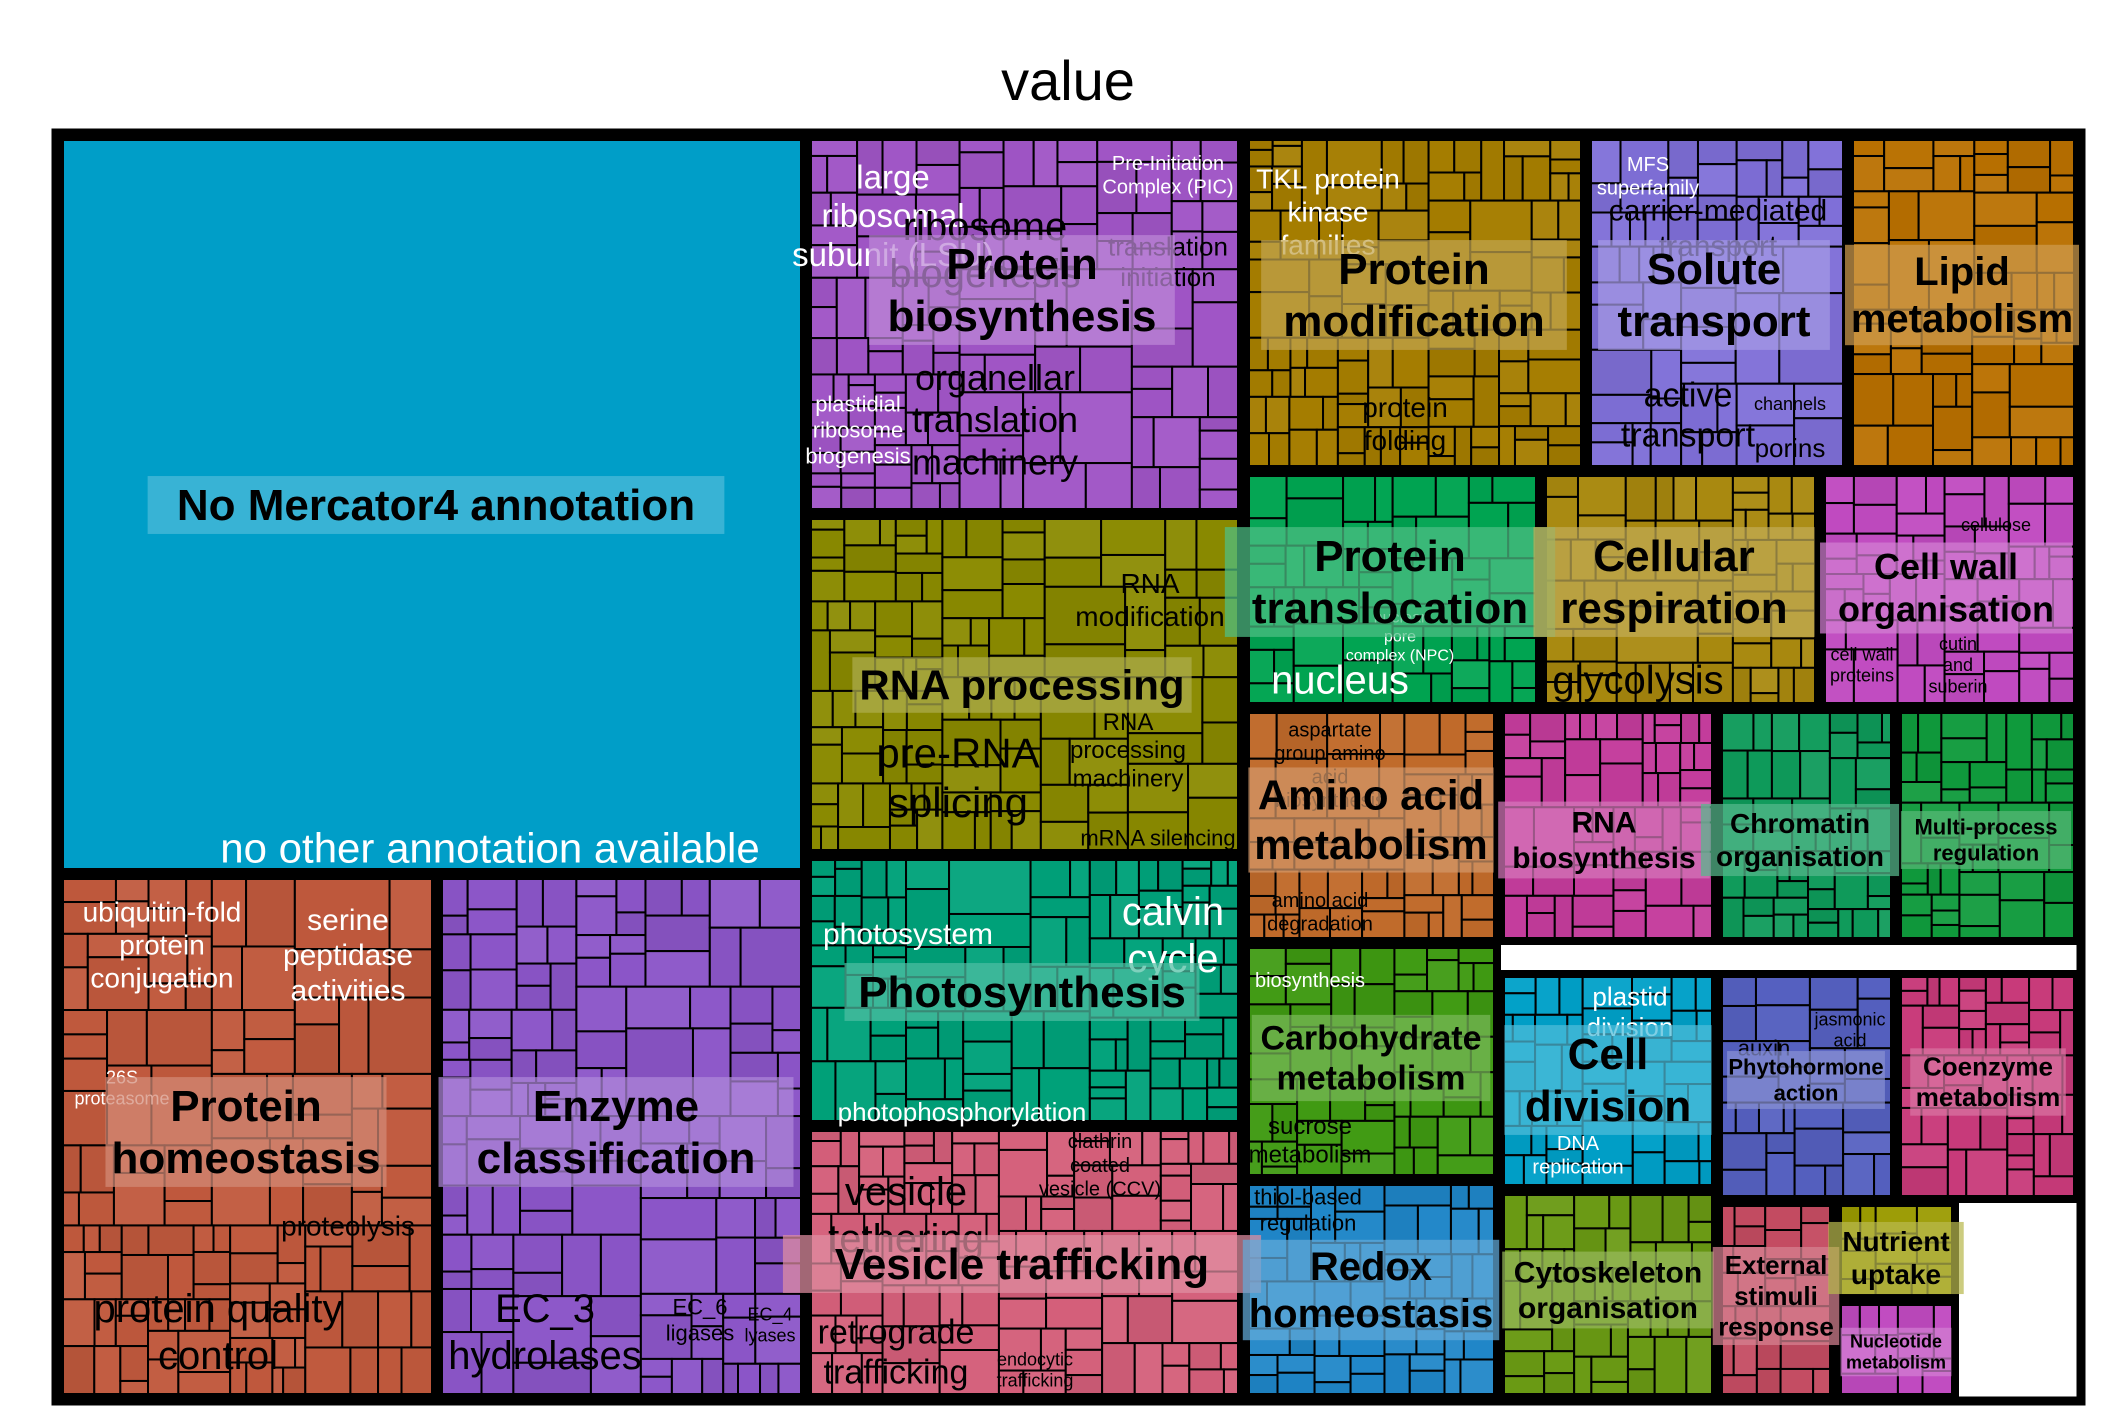  Describe the element at coordinates (1776, 1265) in the screenshot. I see `external-stimuli-response-label-line: External` at that location.